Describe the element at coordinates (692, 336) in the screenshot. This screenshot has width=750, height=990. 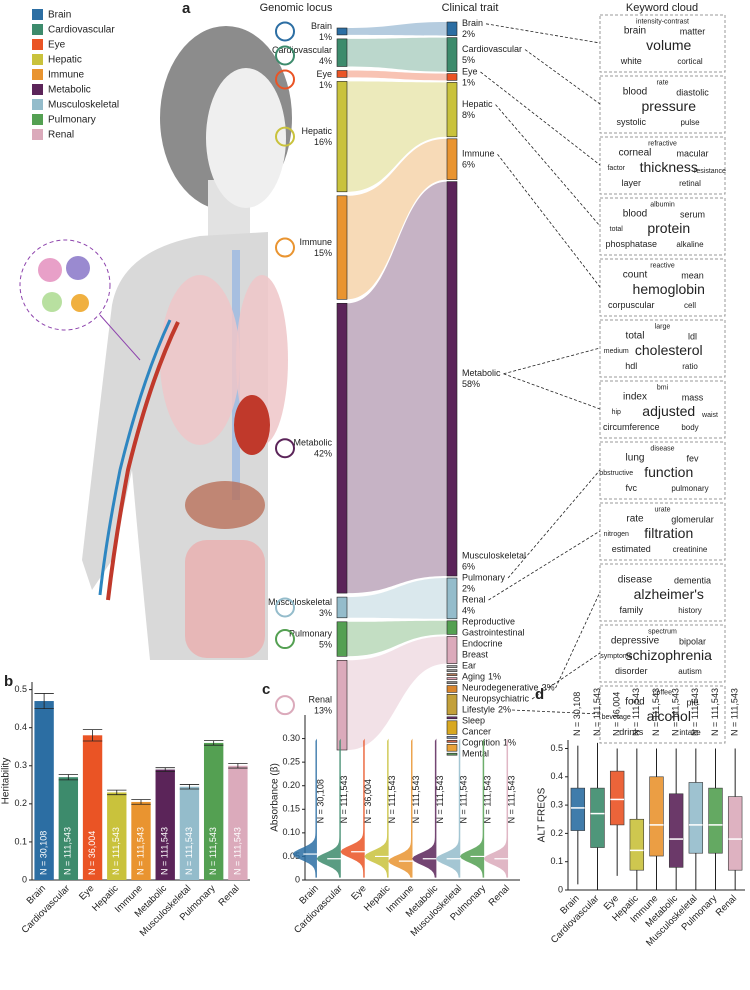
I see `keyword: ldl` at that location.